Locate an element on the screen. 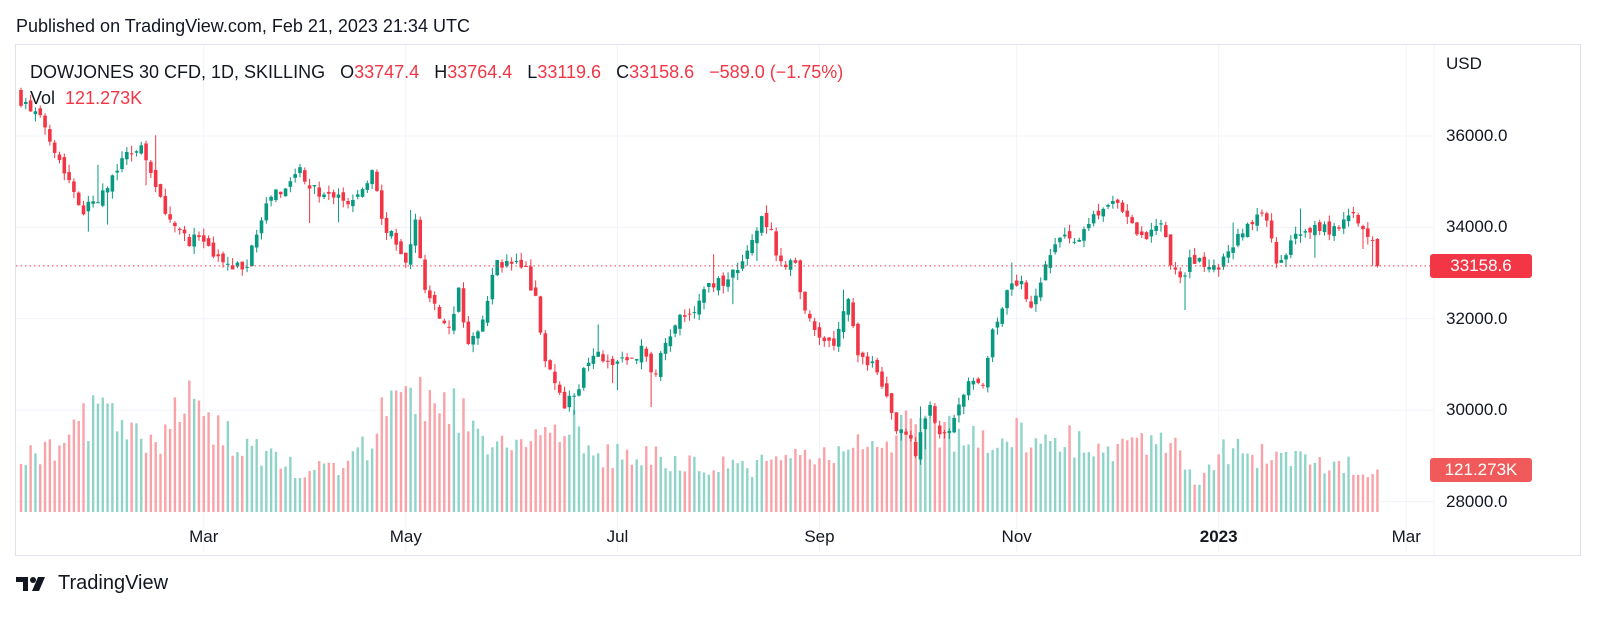 The height and width of the screenshot is (624, 1600). volume-legend: Vol 121.273K is located at coordinates (86, 98).